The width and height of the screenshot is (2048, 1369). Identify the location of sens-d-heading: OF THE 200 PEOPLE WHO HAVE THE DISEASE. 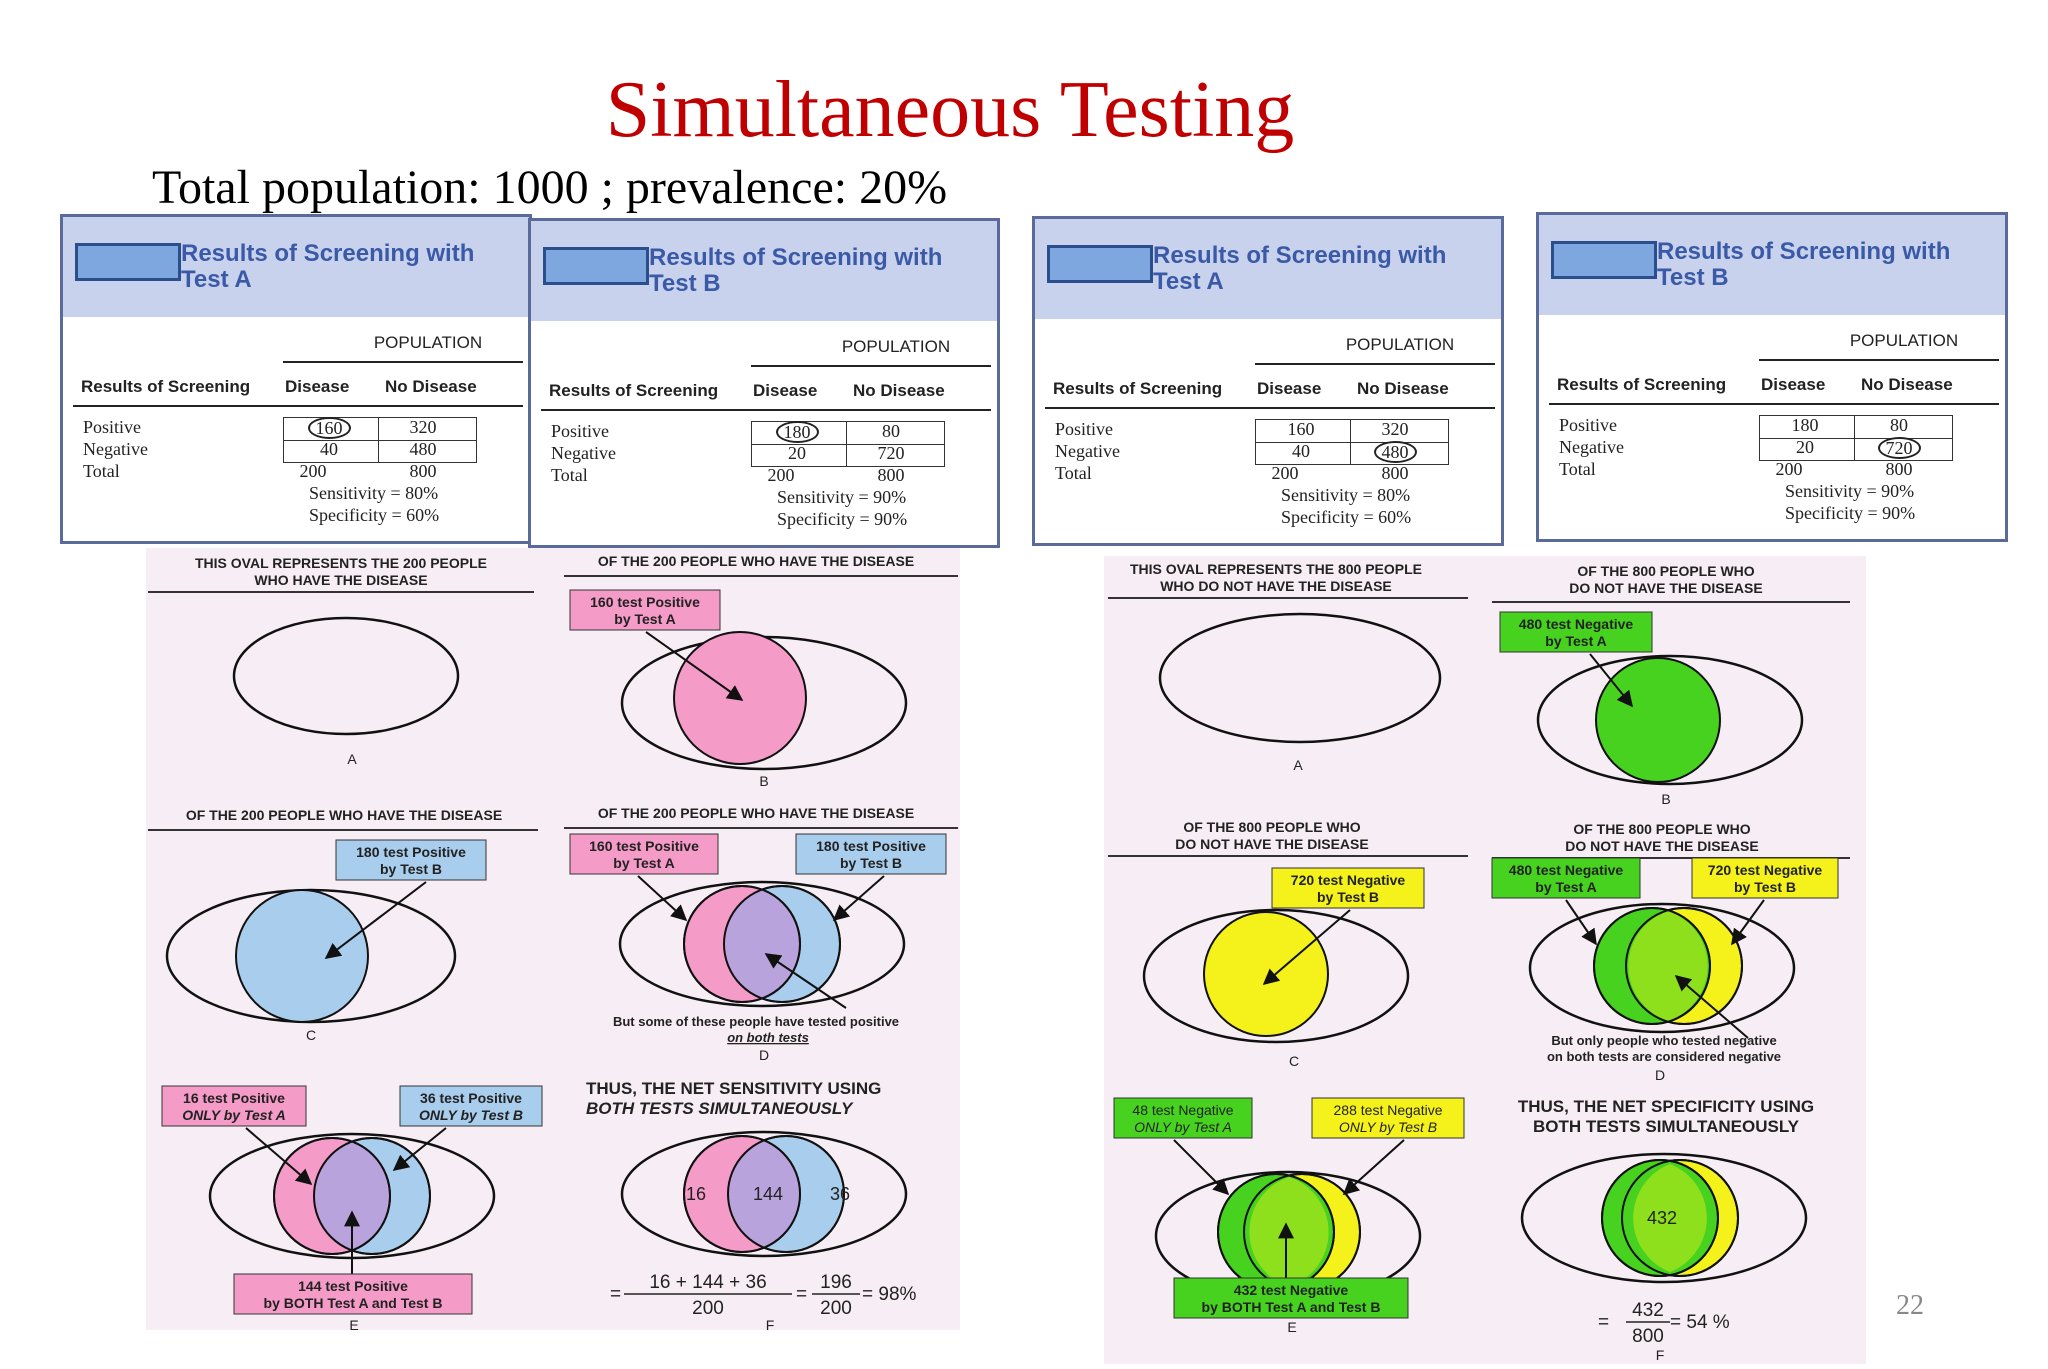
(756, 813).